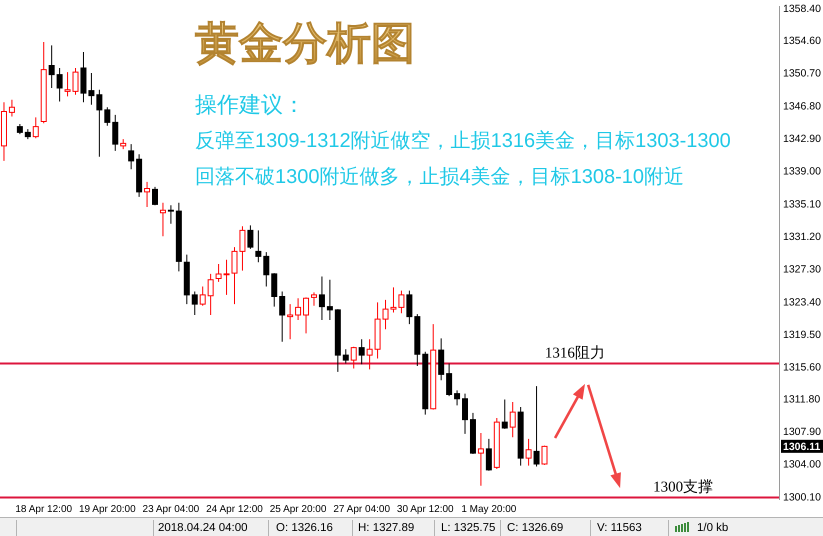 This screenshot has width=823, height=536. Describe the element at coordinates (712, 528) in the screenshot. I see `text: 1/0 kb` at that location.